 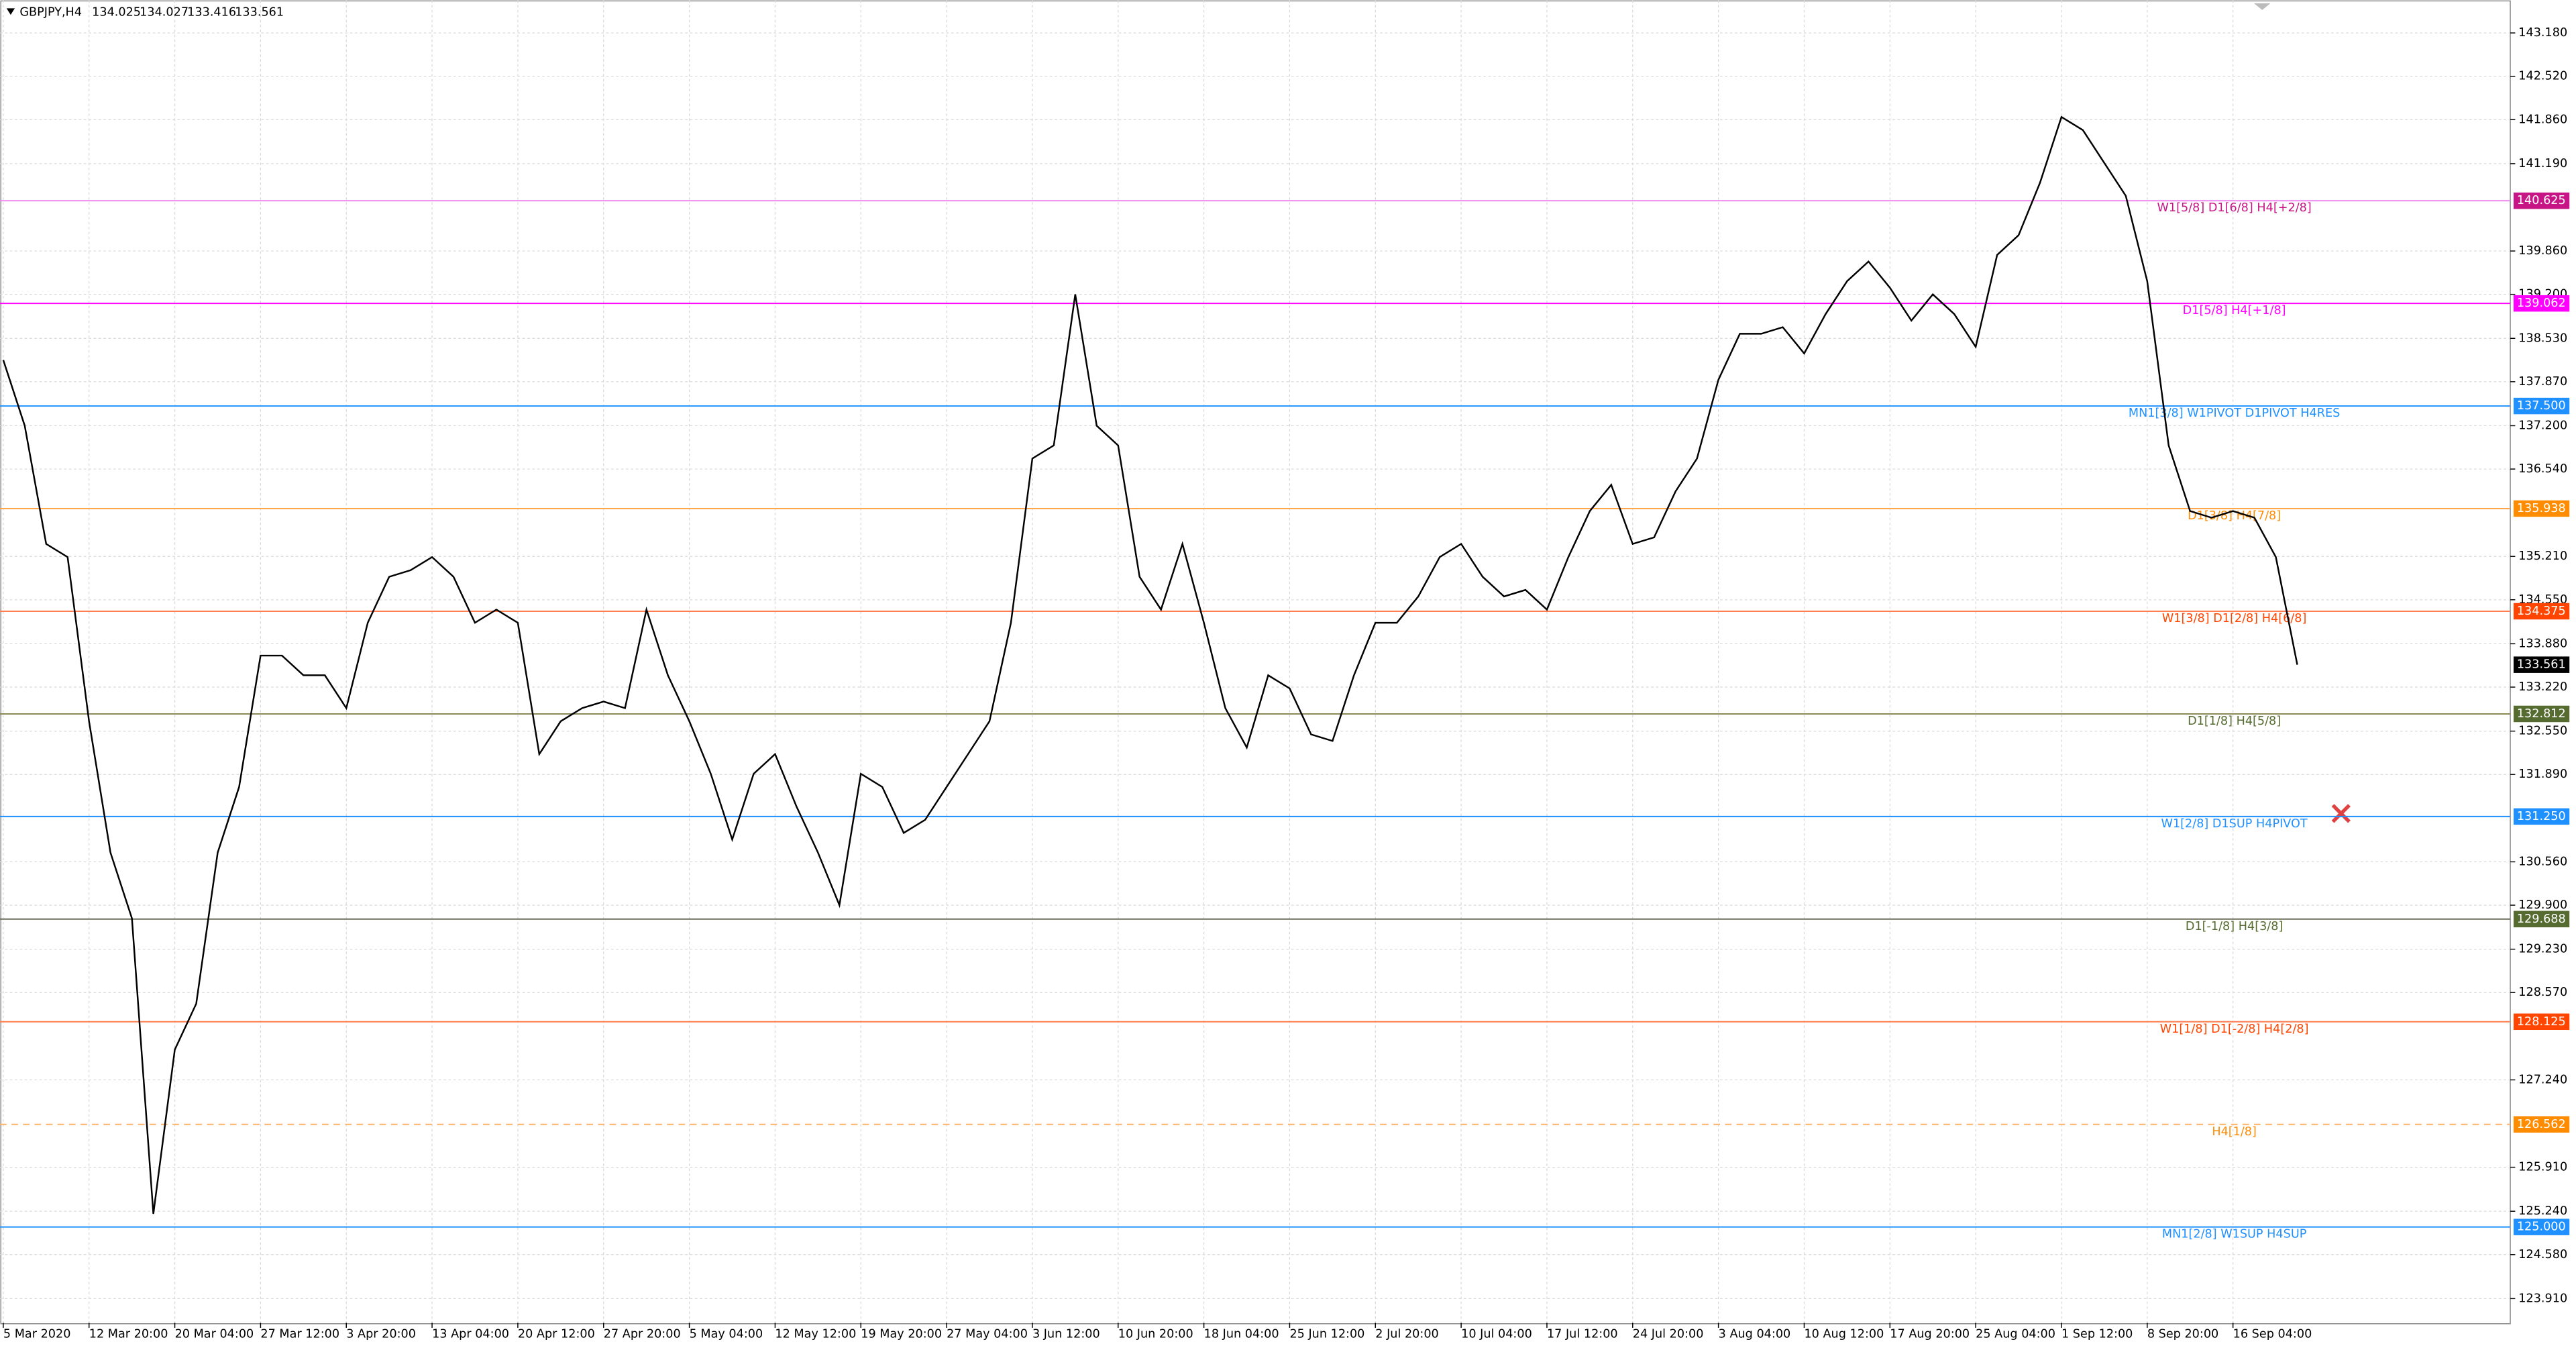 What do you see at coordinates (2234, 516) in the screenshot?
I see `level-label: D1[3/8] H4[7/8]` at bounding box center [2234, 516].